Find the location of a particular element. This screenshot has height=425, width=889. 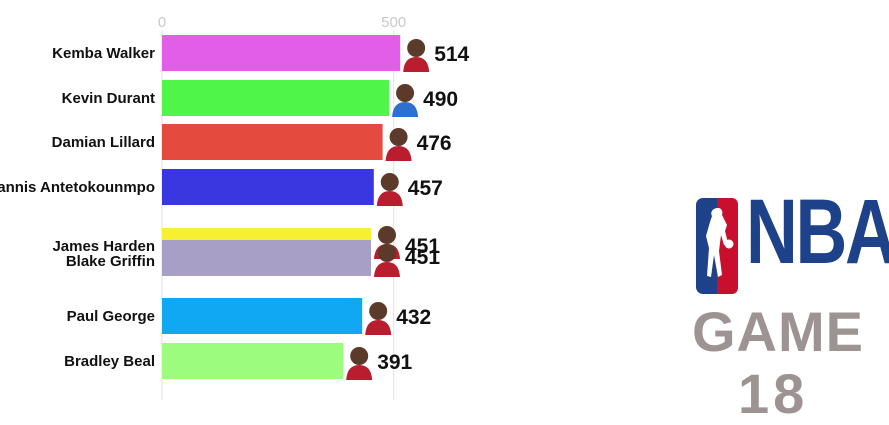

category-label: Bradley Beal is located at coordinates (109, 361).